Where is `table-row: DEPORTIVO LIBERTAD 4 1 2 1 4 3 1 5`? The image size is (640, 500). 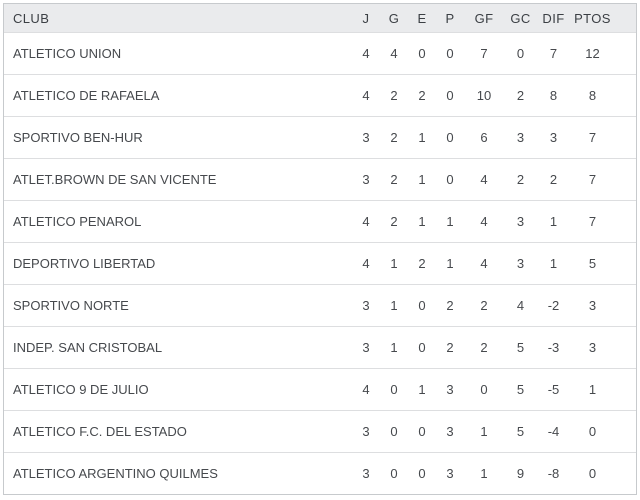 table-row: DEPORTIVO LIBERTAD 4 1 2 1 4 3 1 5 is located at coordinates (320, 263).